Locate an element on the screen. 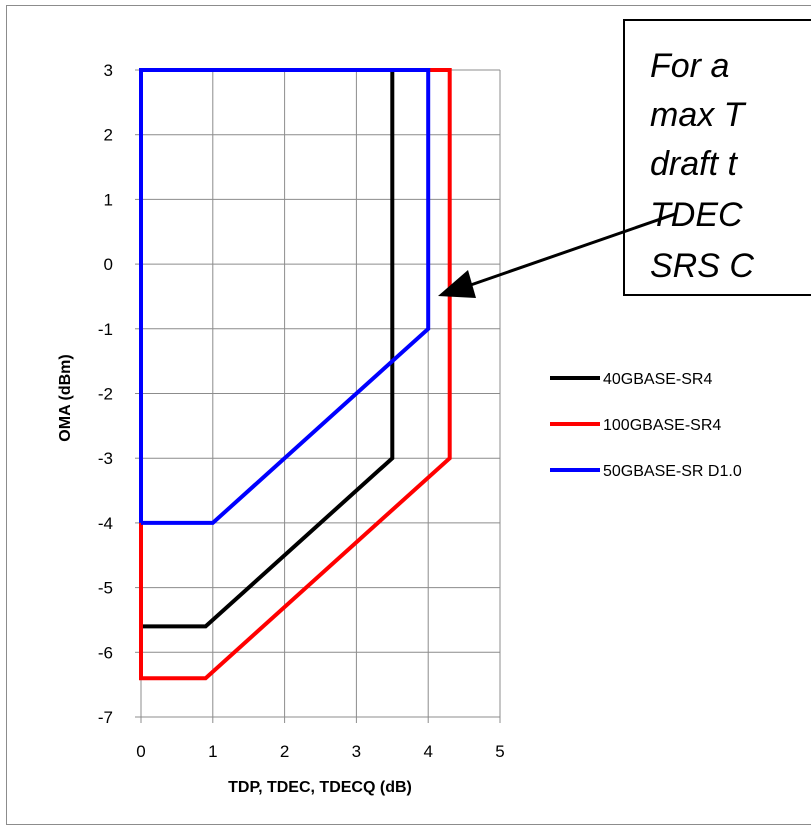 This screenshot has height=833, width=811. callout-line-4: TDEC is located at coordinates (696, 215).